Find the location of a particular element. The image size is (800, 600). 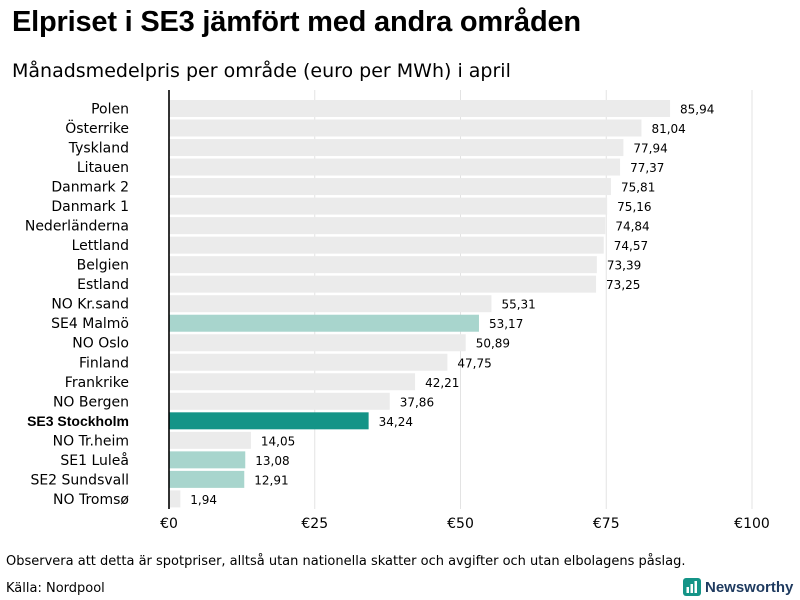

category-label: NO Tr.heim is located at coordinates (91, 441).